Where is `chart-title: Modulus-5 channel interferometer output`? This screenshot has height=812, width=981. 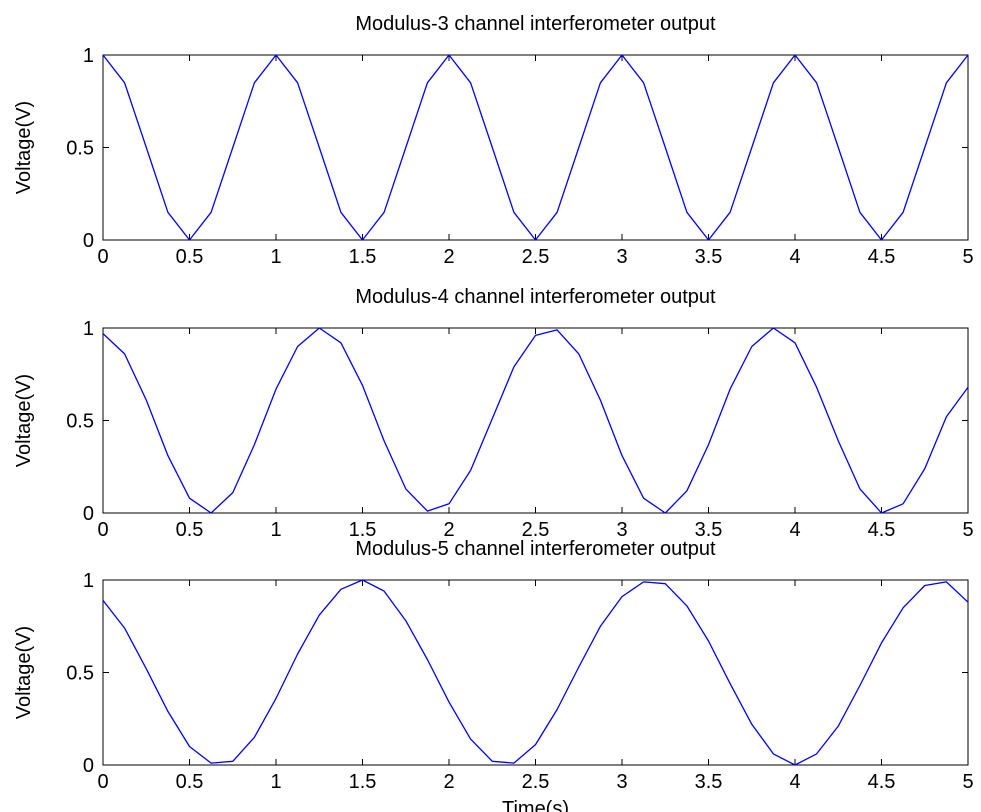
chart-title: Modulus-5 channel interferometer output is located at coordinates (535, 549).